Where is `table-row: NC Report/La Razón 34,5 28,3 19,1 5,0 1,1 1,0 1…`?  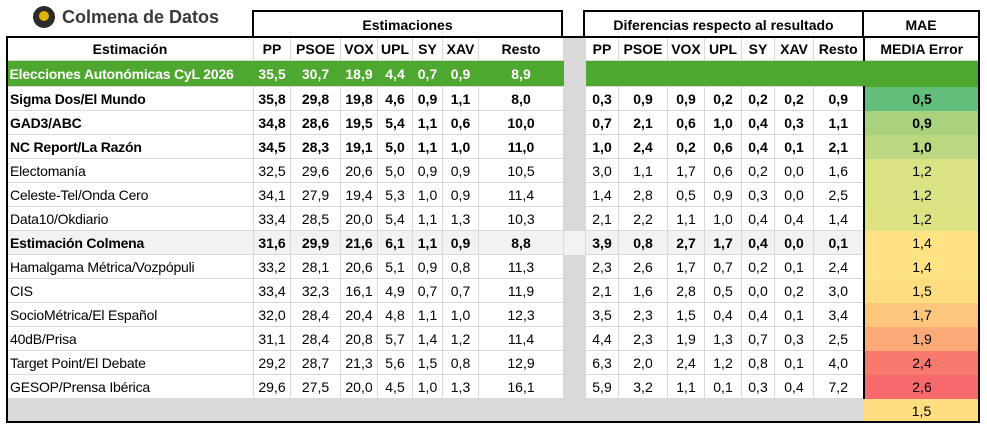
table-row: NC Report/La Razón 34,5 28,3 19,1 5,0 1,1 1,0 1… is located at coordinates (493, 146).